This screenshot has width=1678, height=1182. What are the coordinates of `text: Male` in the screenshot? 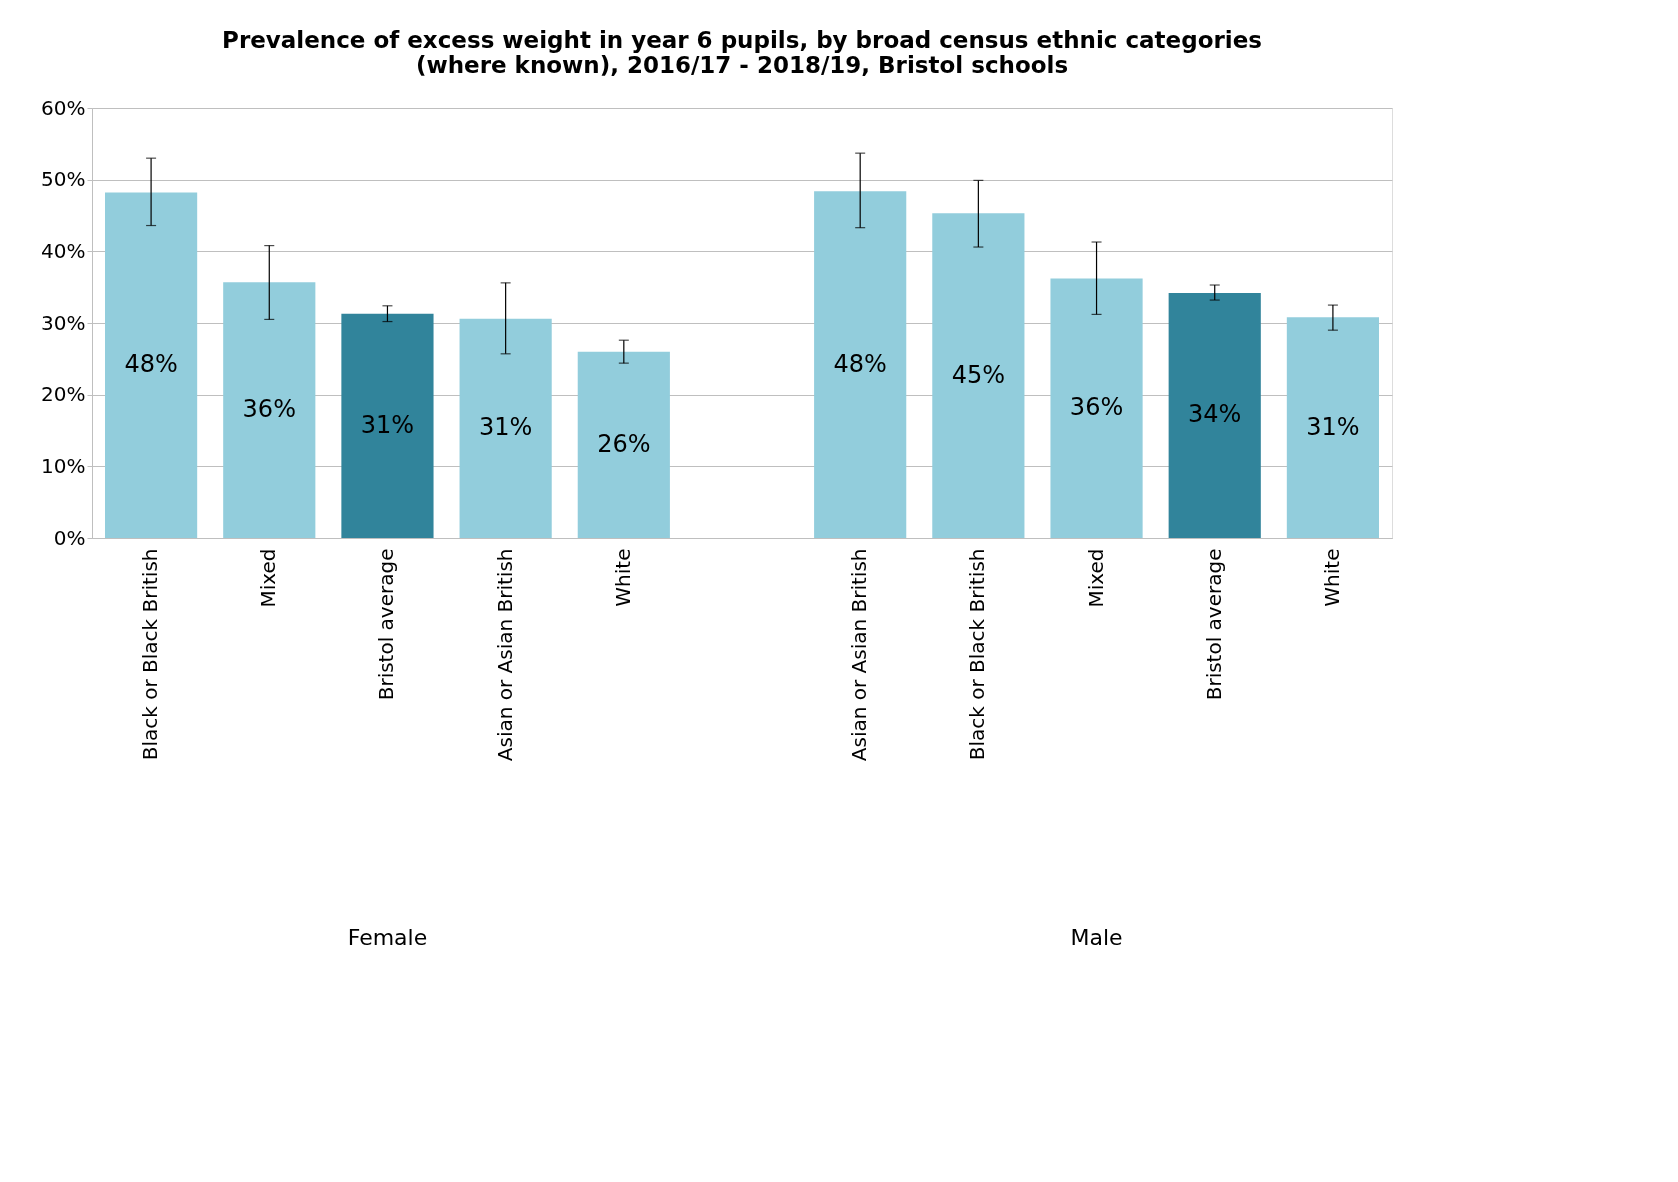 It's located at (1096, 937).